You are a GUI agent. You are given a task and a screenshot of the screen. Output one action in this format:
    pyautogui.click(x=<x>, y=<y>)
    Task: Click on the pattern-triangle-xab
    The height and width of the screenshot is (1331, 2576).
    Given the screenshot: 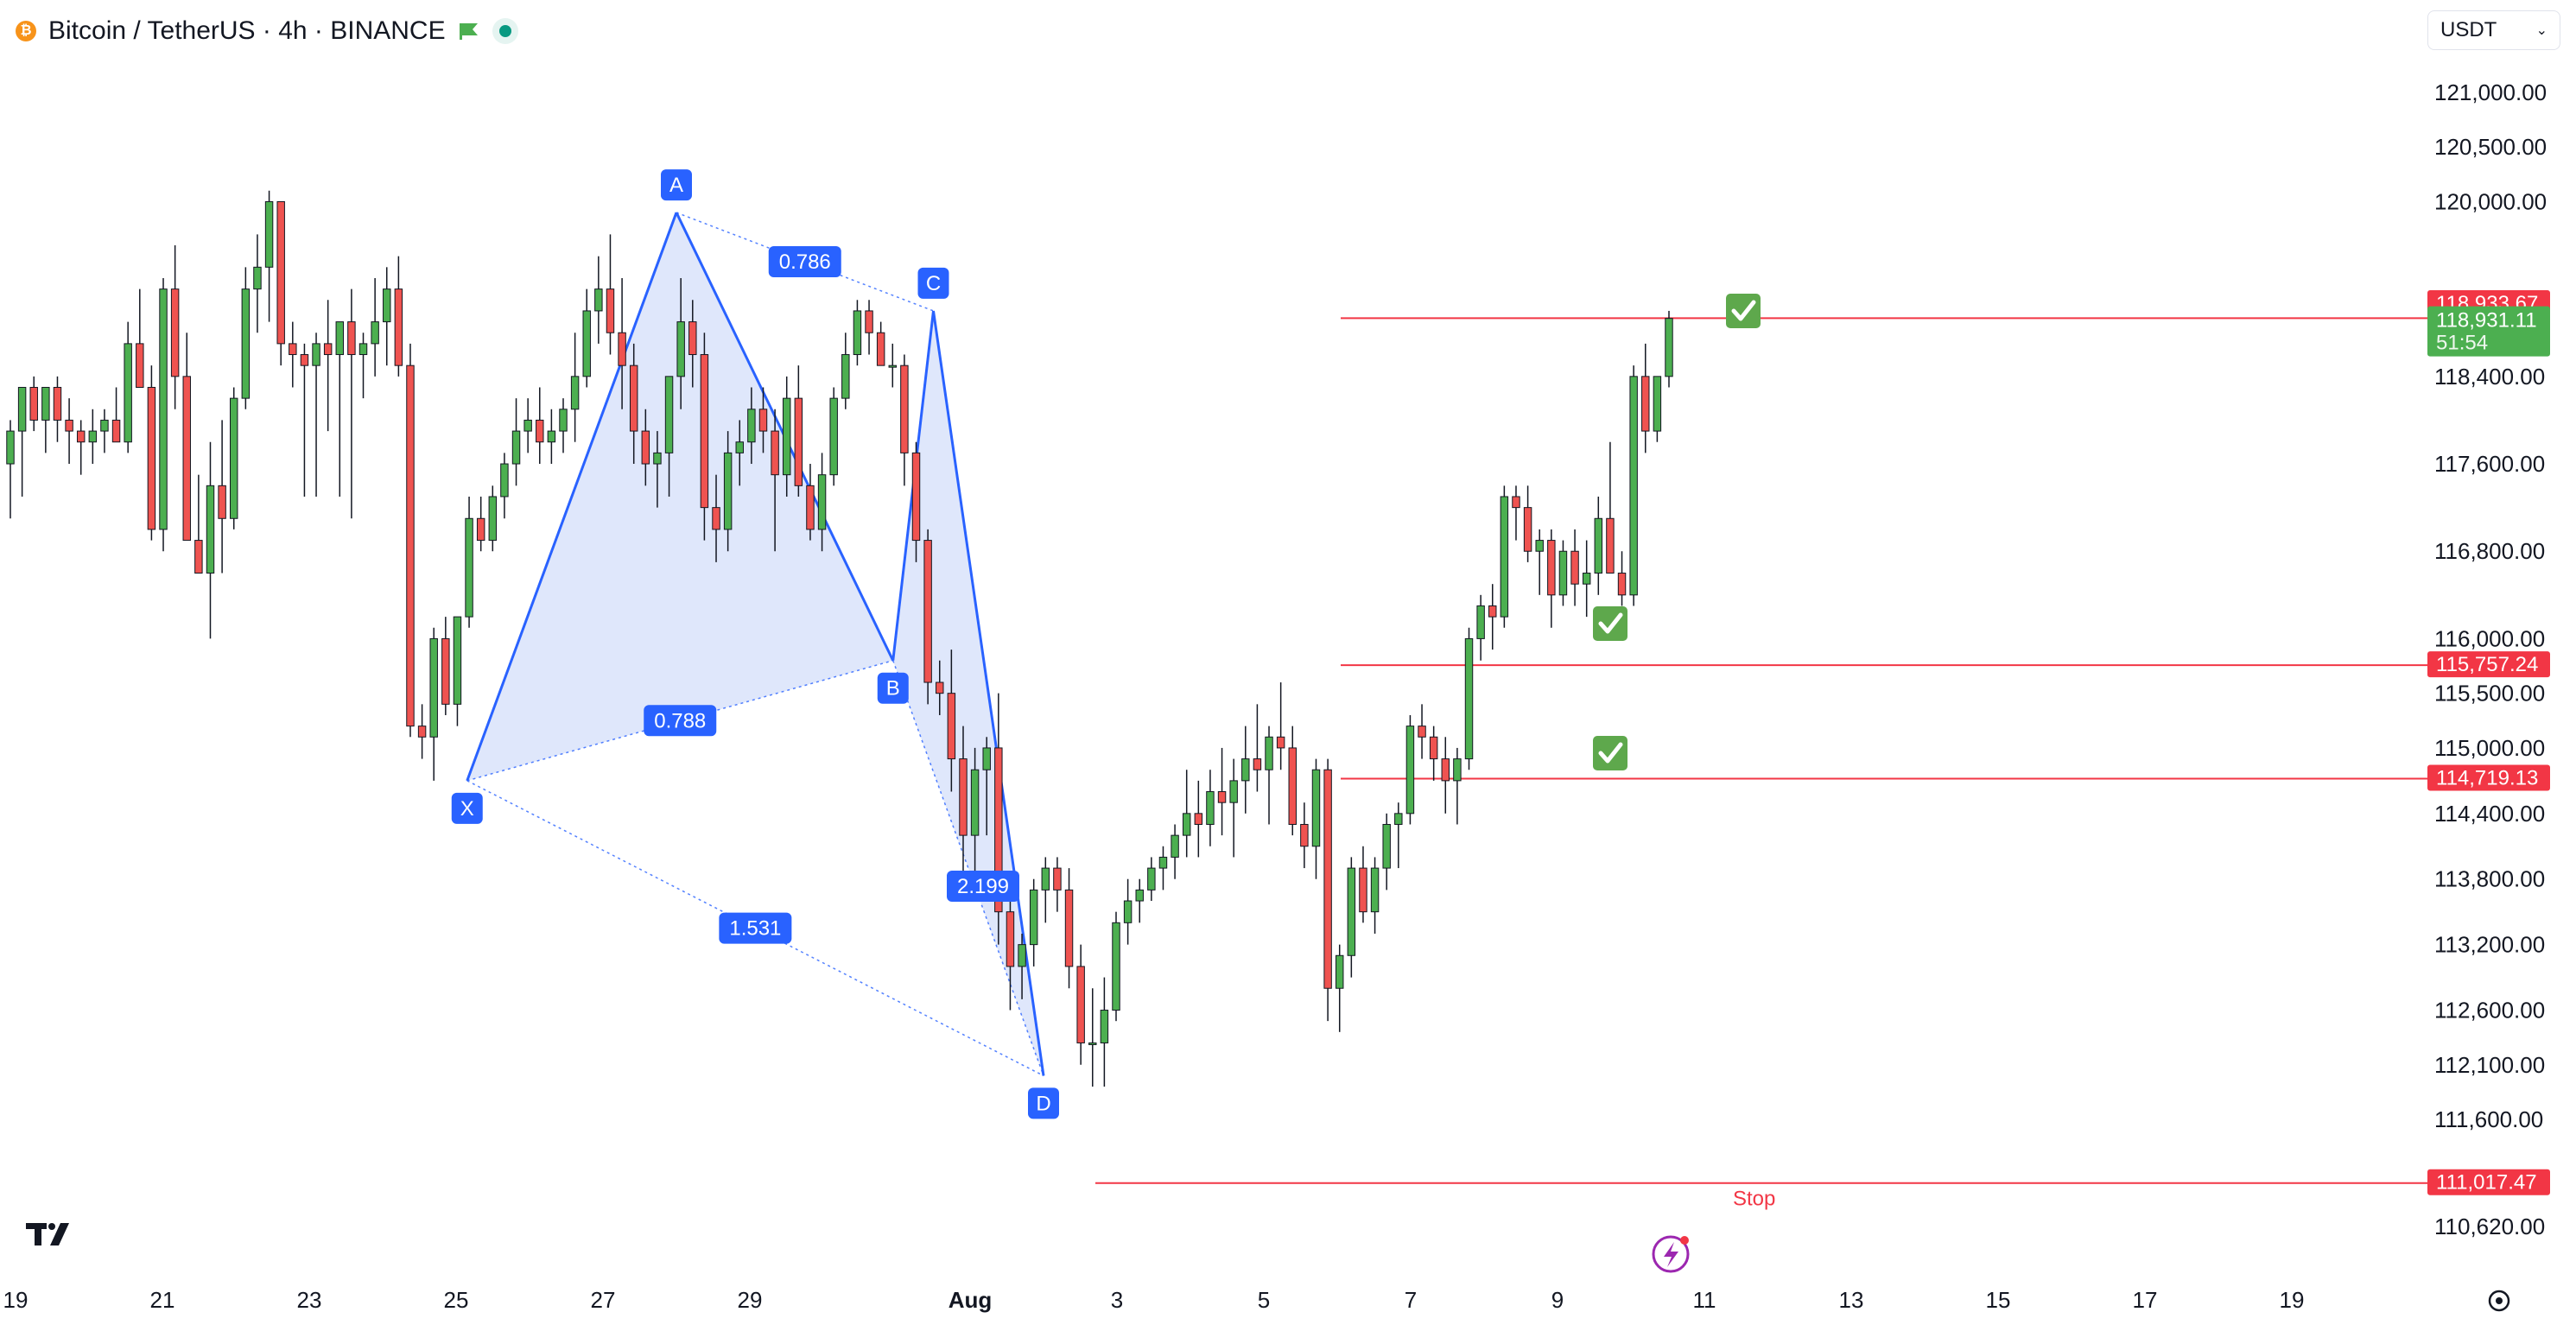 What is the action you would take?
    pyautogui.click(x=679, y=497)
    